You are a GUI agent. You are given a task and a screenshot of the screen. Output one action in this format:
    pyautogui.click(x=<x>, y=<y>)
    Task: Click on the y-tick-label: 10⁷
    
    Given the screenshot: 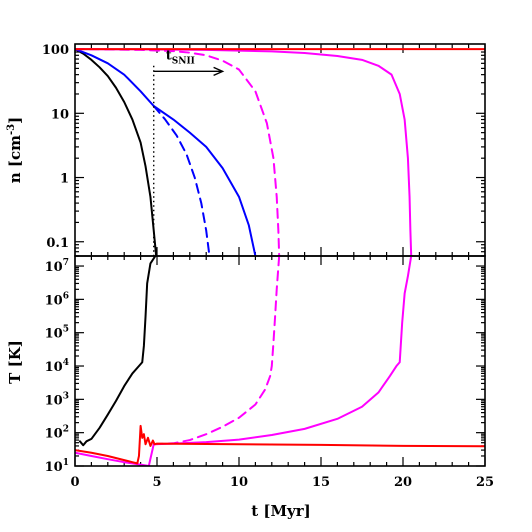 What is the action you would take?
    pyautogui.click(x=57, y=266)
    